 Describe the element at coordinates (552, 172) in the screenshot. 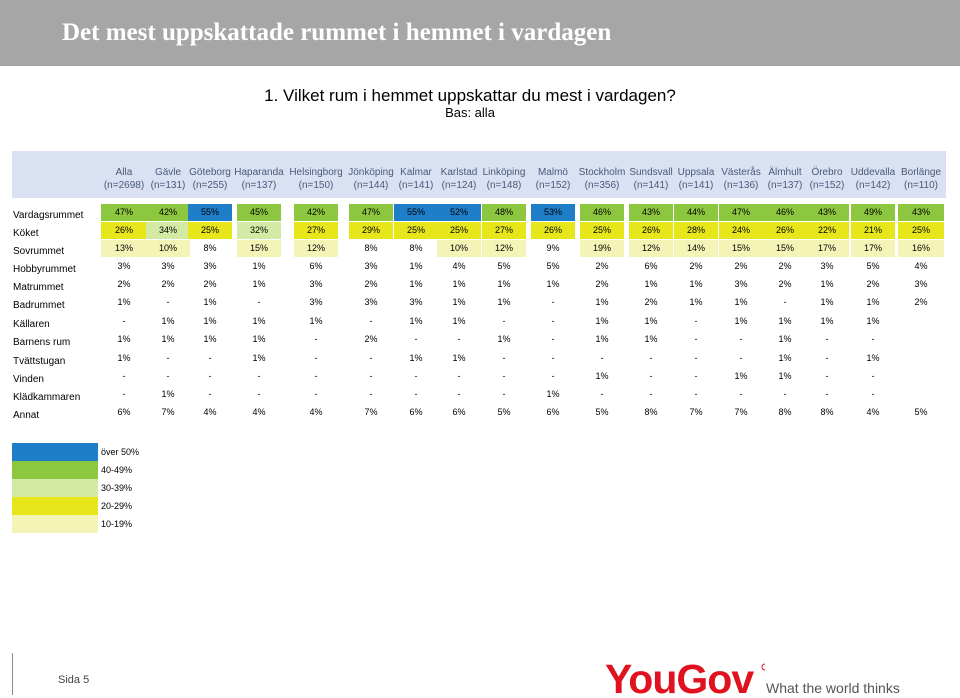

I see `column-name: Malmö` at that location.